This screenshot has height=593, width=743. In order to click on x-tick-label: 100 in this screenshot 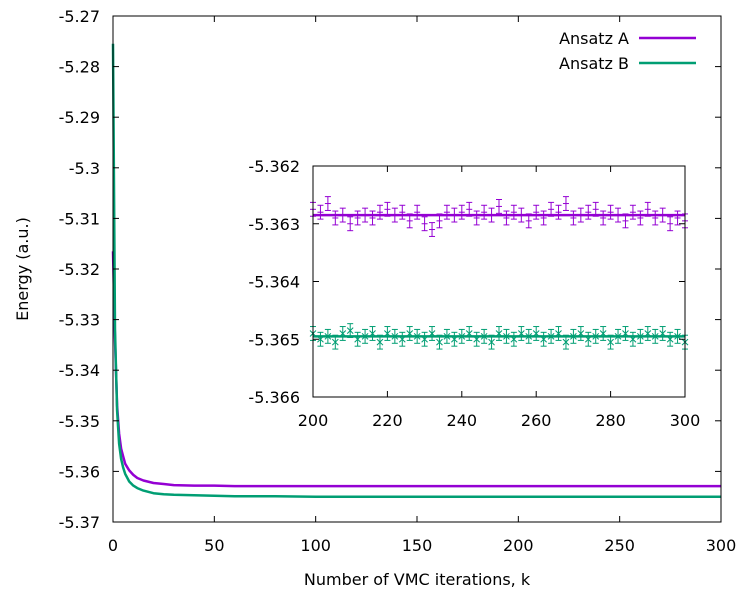, I will do `click(315, 545)`.